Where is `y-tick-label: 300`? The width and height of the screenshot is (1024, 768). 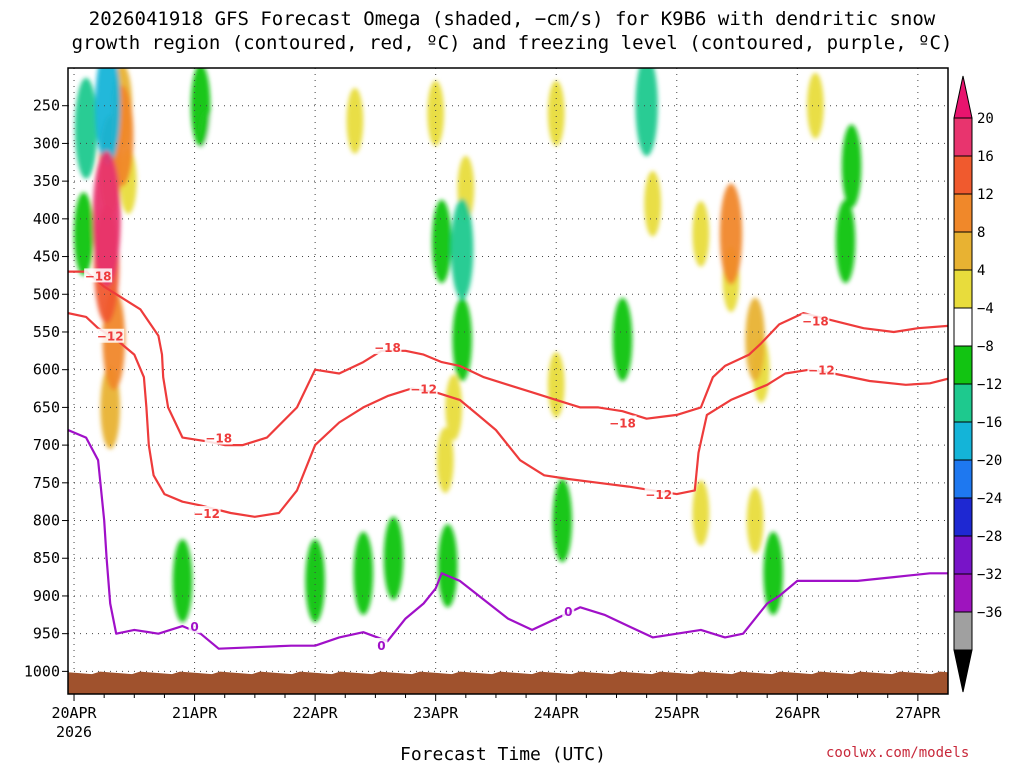
y-tick-label: 300 is located at coordinates (46, 143).